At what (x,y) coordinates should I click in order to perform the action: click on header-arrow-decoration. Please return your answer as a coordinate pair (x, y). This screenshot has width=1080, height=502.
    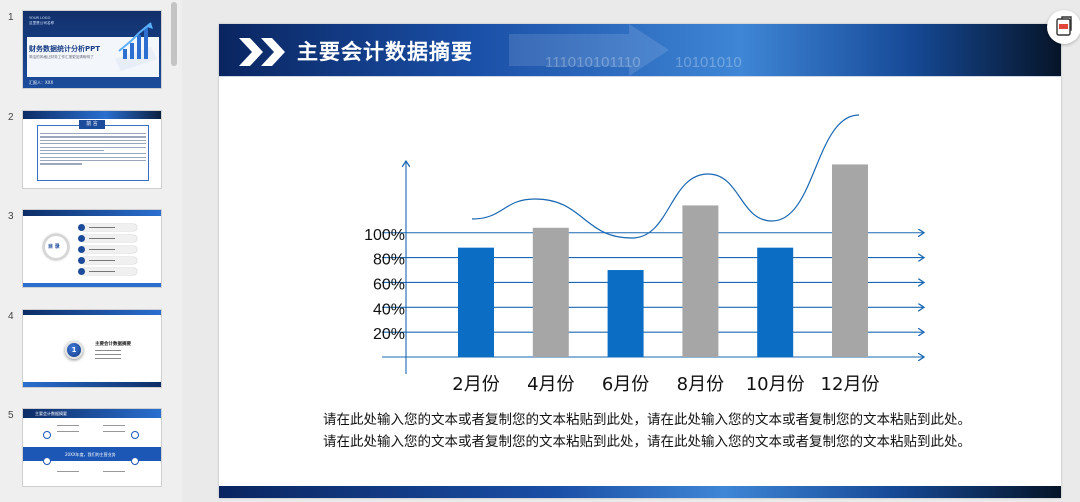
    Looking at the image, I should click on (589, 50).